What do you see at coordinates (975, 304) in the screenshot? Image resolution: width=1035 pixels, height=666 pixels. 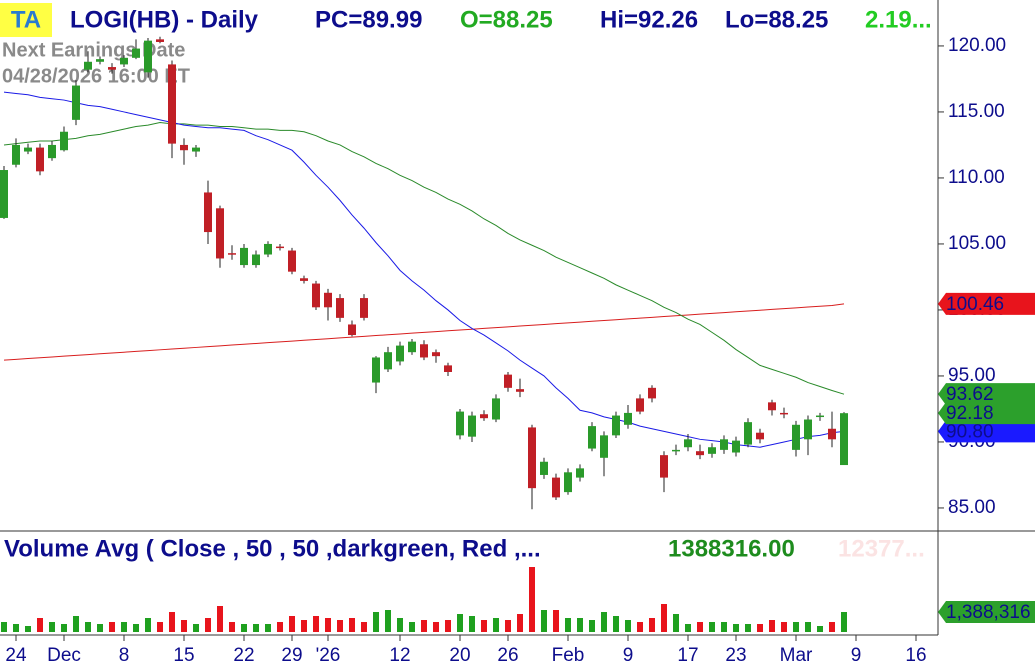 I see `value-tag-label: 100.46` at bounding box center [975, 304].